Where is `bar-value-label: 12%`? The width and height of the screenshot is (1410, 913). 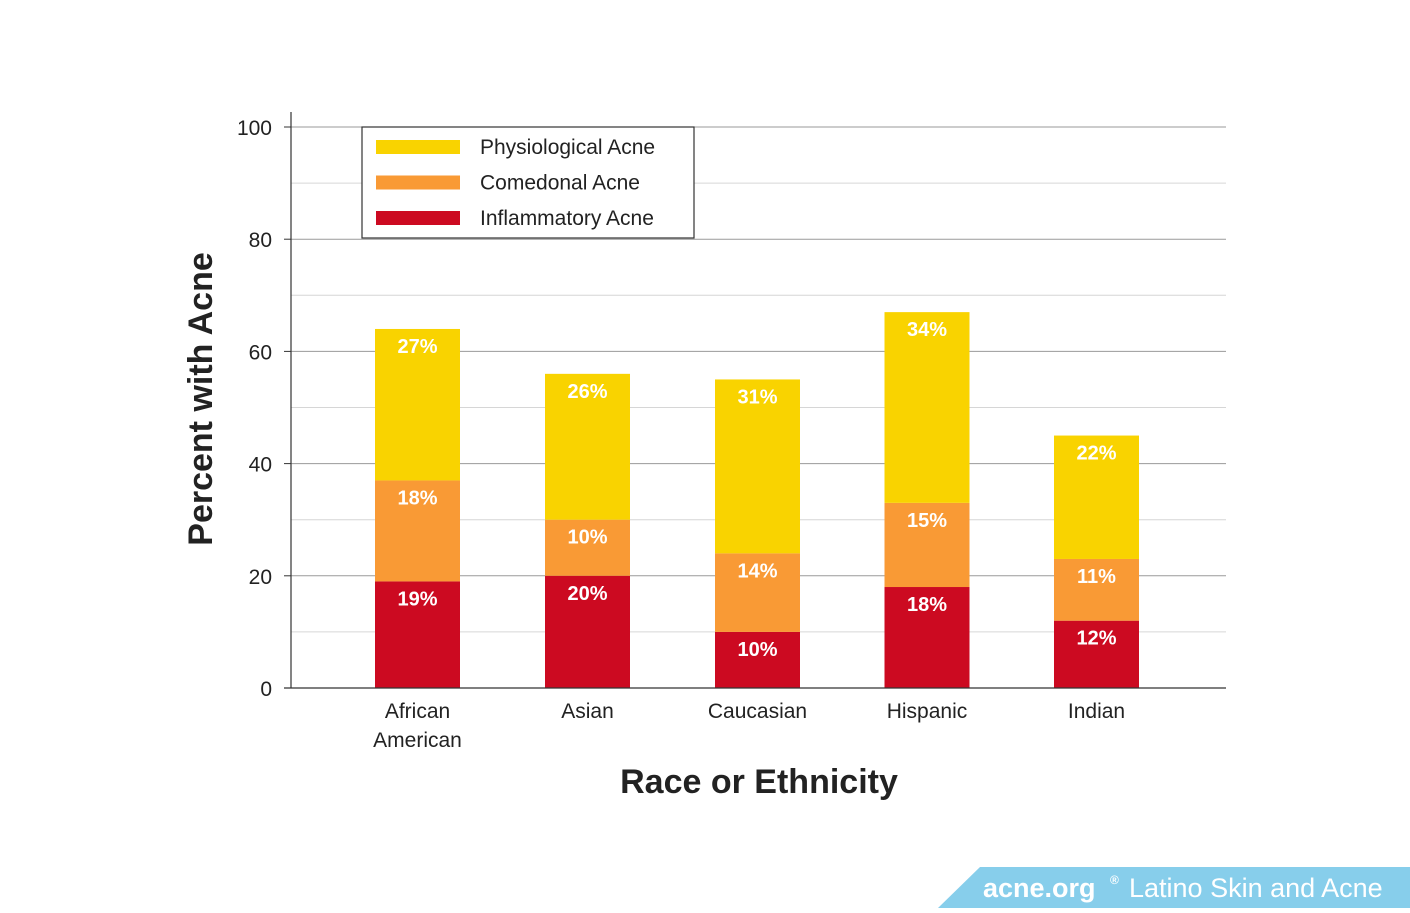 bar-value-label: 12% is located at coordinates (1096, 639).